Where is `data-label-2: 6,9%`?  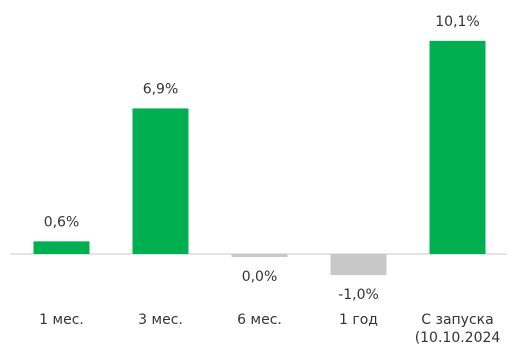 data-label-2: 6,9% is located at coordinates (161, 89).